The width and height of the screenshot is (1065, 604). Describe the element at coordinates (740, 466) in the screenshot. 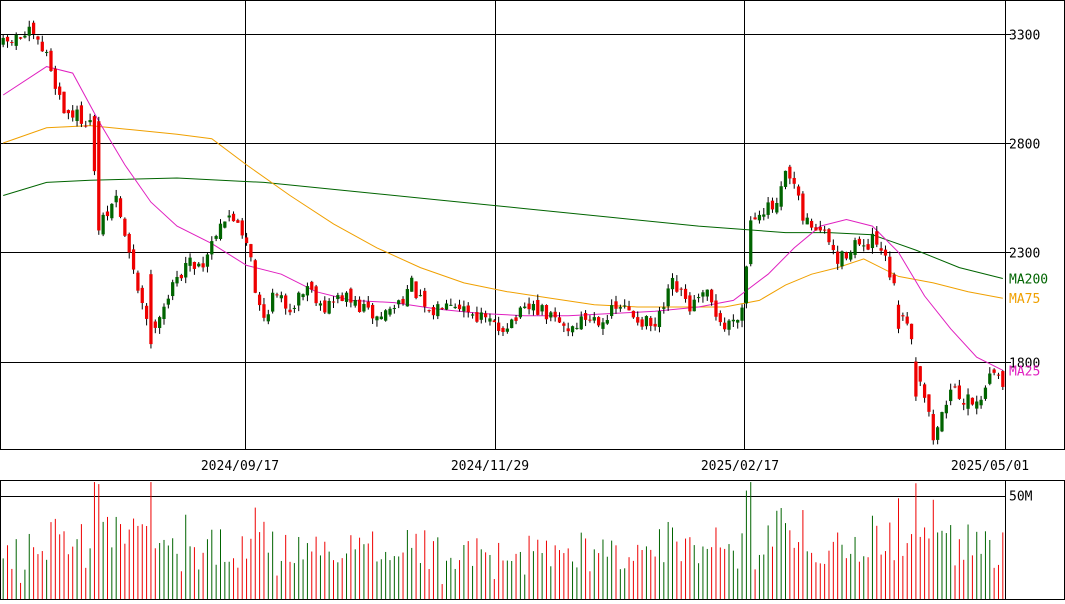

I see `date-tick-label: 2025/02/17` at that location.